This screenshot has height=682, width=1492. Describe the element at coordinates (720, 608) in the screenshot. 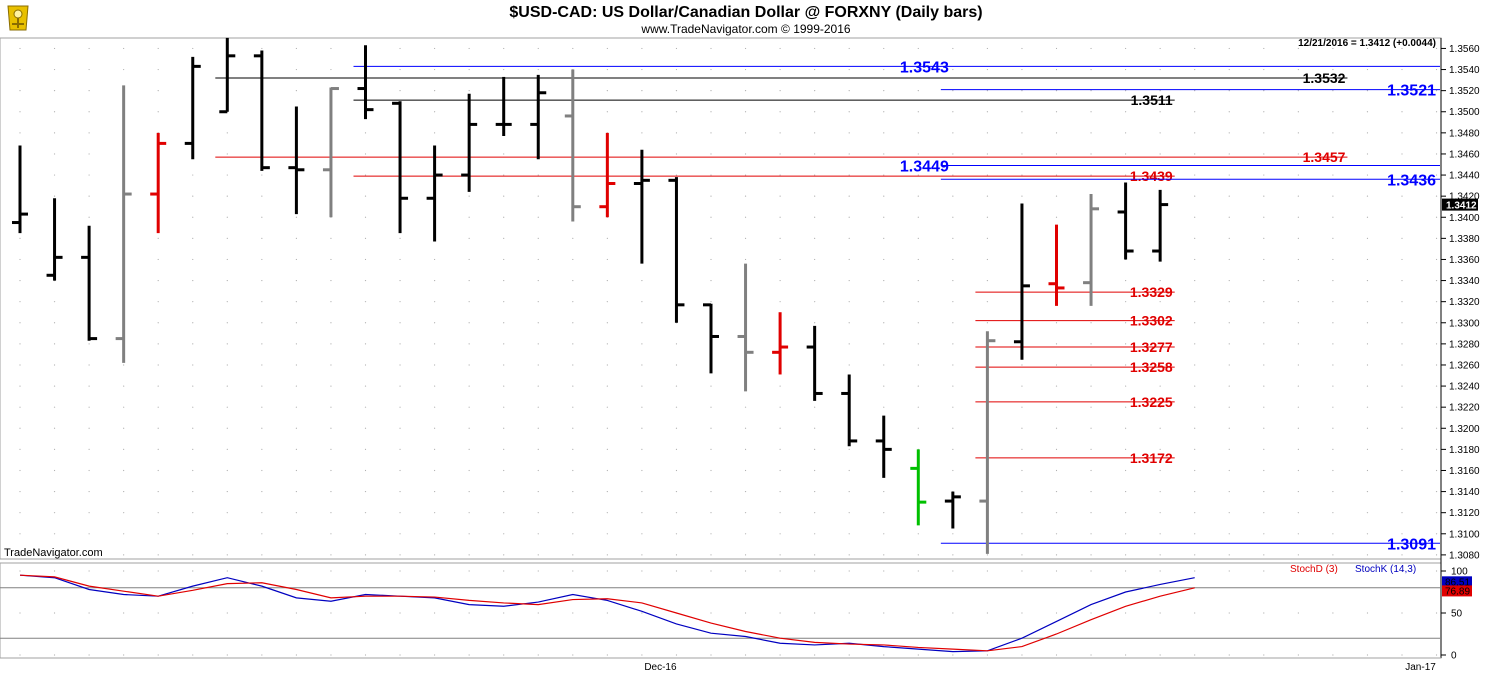

I see `stochastic-panel: StochD (3) StochK (14,3)` at that location.